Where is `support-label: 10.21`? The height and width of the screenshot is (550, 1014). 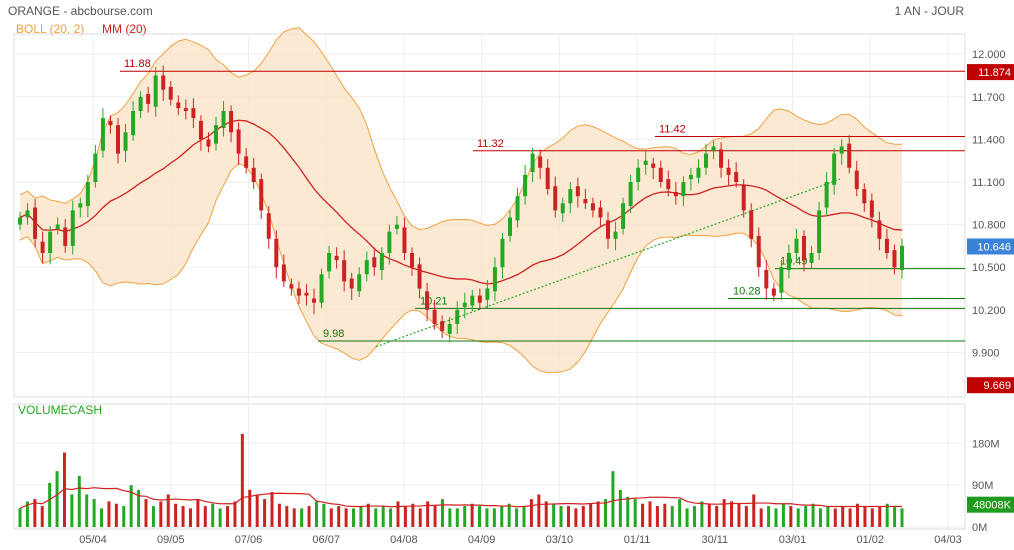 support-label: 10.21 is located at coordinates (434, 301).